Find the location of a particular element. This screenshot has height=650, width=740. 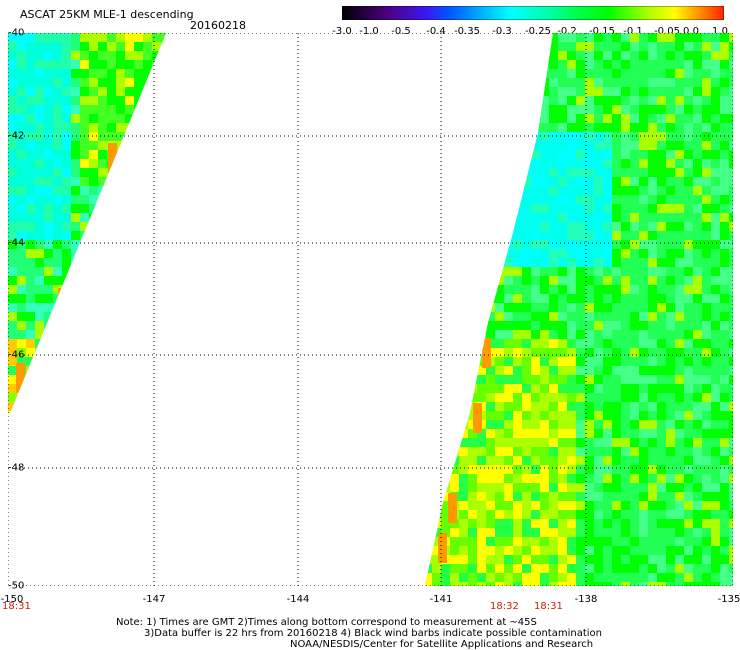

color-scale-label: -0.4 is located at coordinates (436, 31).